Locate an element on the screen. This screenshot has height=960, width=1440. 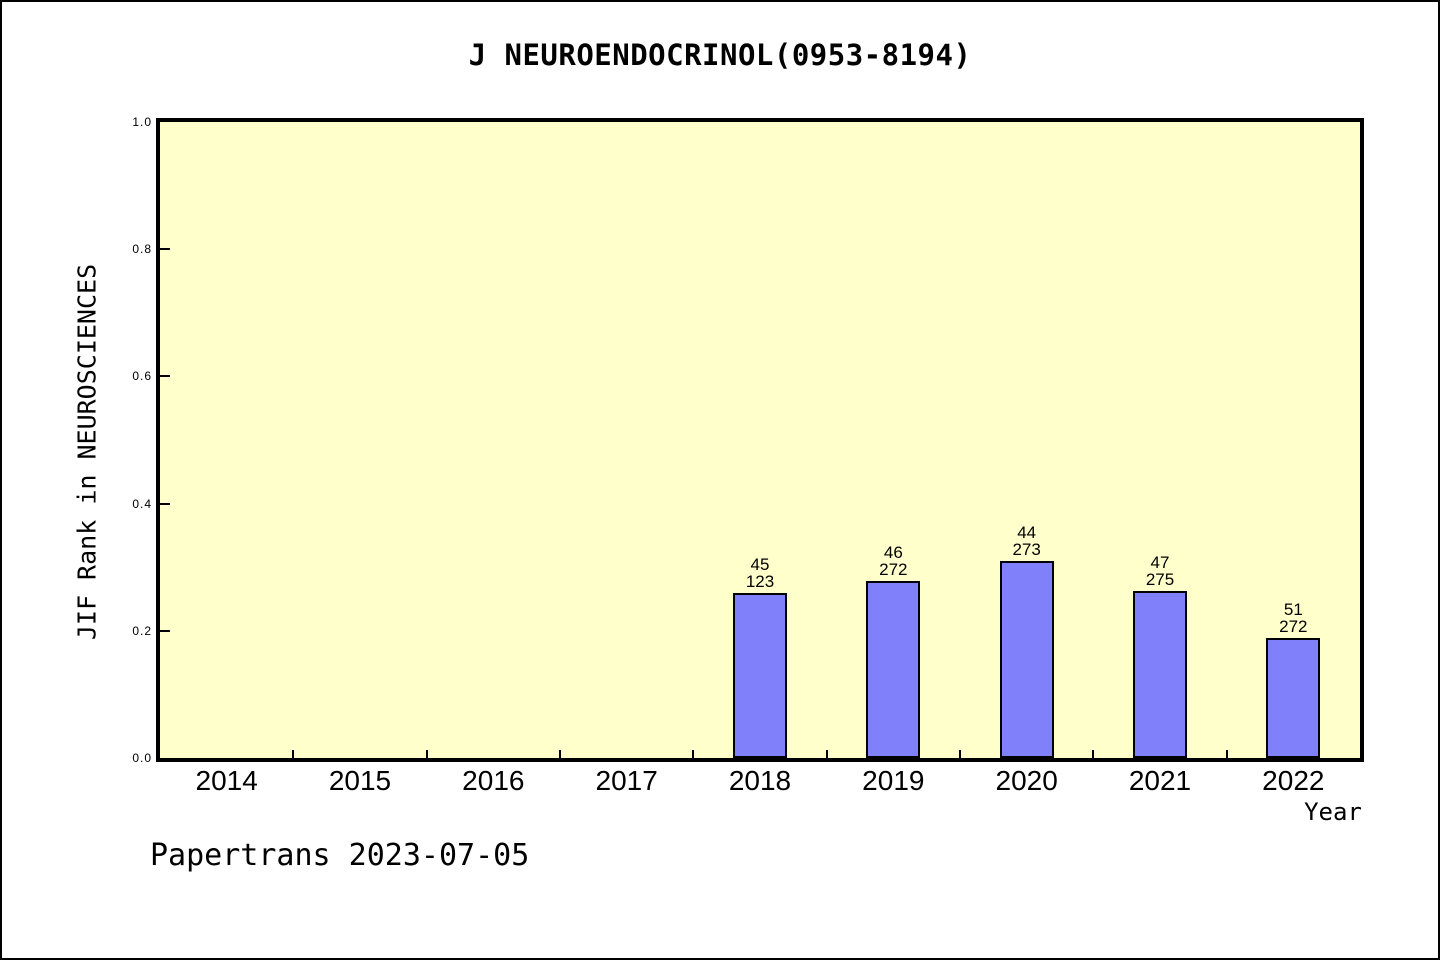
bar-rank-label: 46 is located at coordinates (893, 552).